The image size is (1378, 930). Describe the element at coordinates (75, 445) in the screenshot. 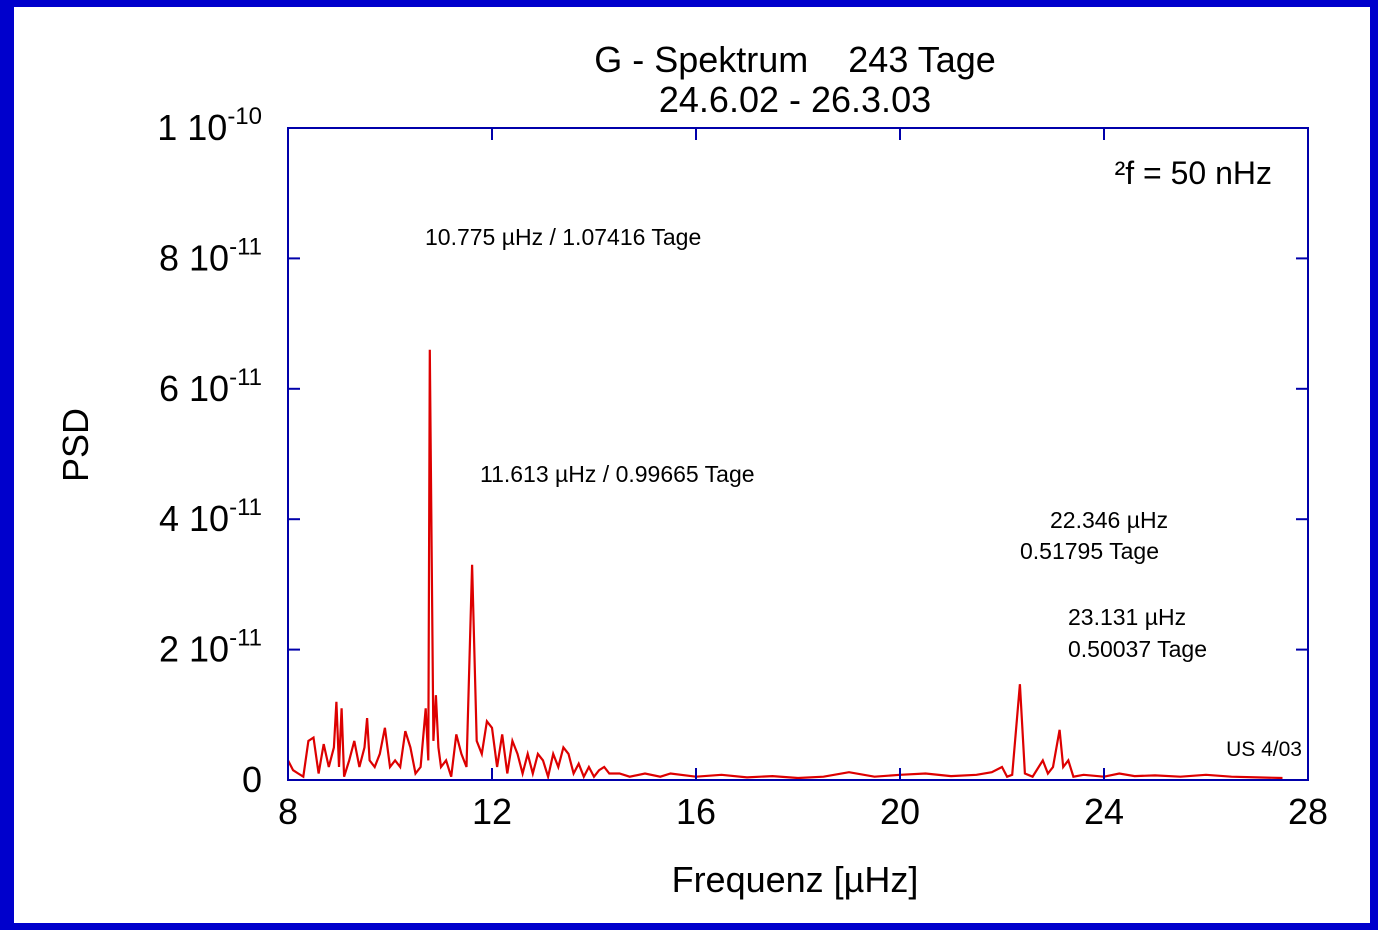

I see `y-axis-label: PSD` at that location.